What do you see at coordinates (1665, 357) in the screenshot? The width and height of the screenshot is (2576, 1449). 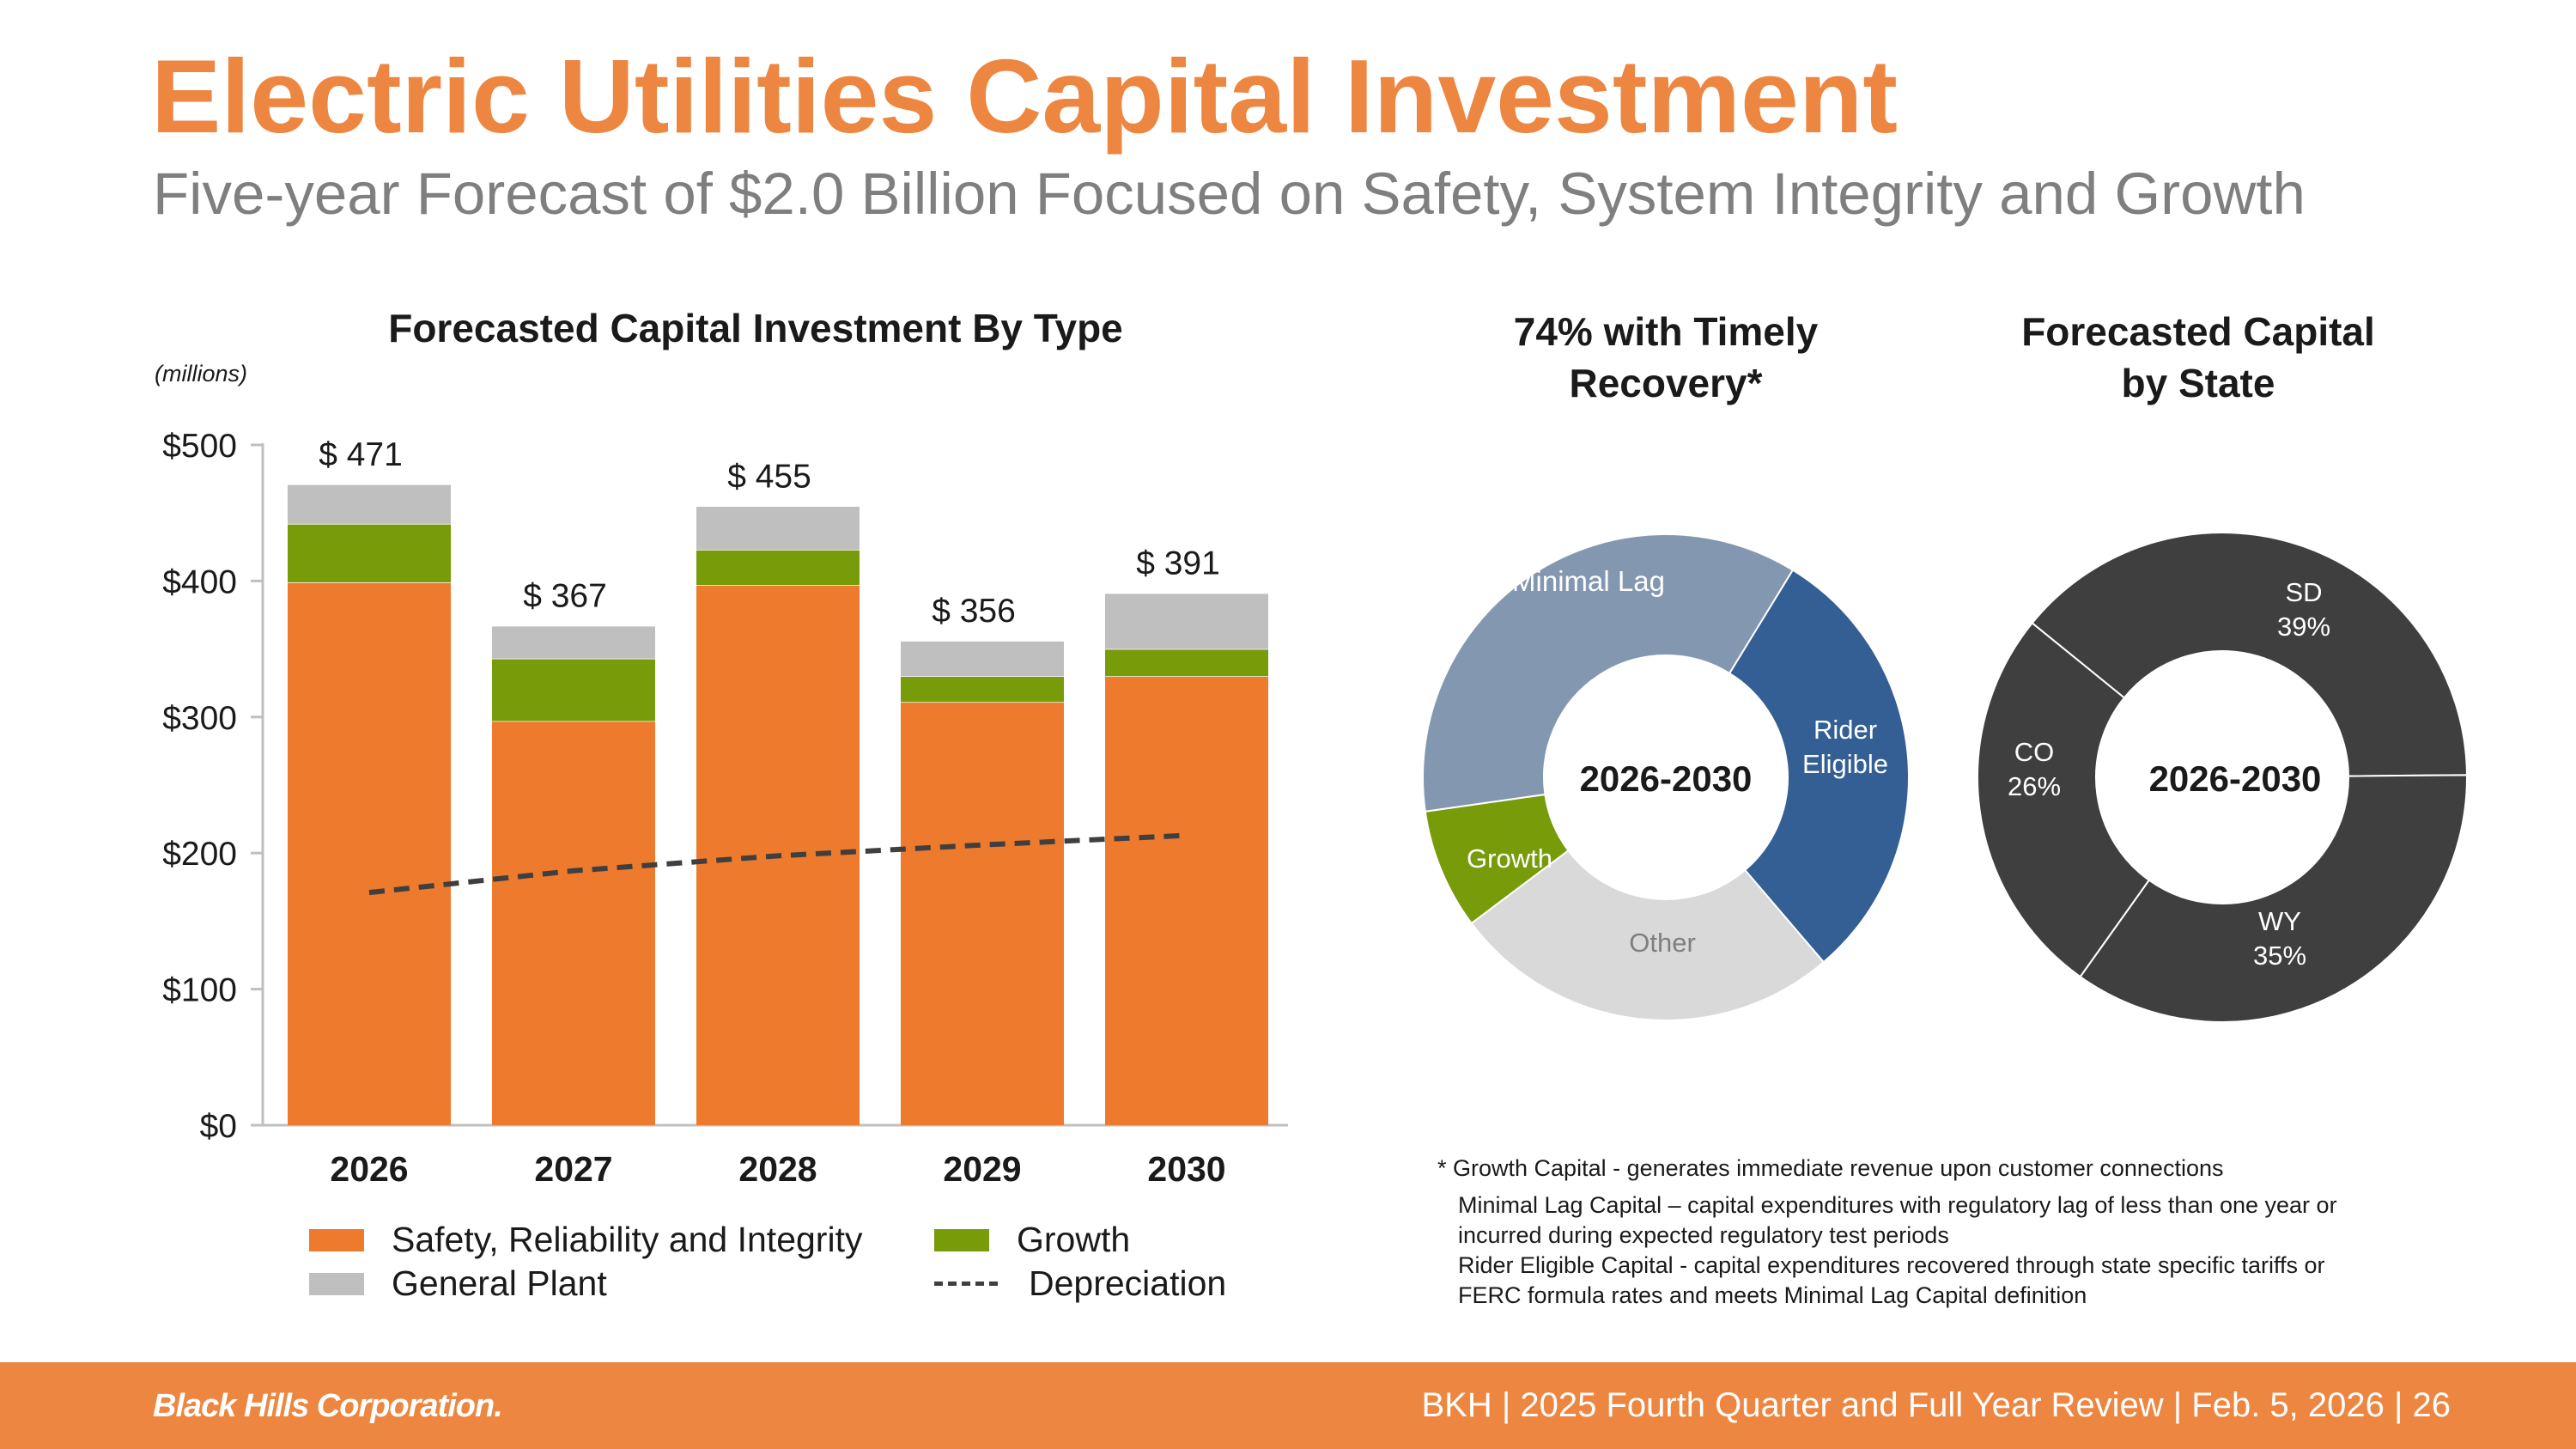 I see `recovery-chart-title: 74% with Timely Recovery*` at bounding box center [1665, 357].